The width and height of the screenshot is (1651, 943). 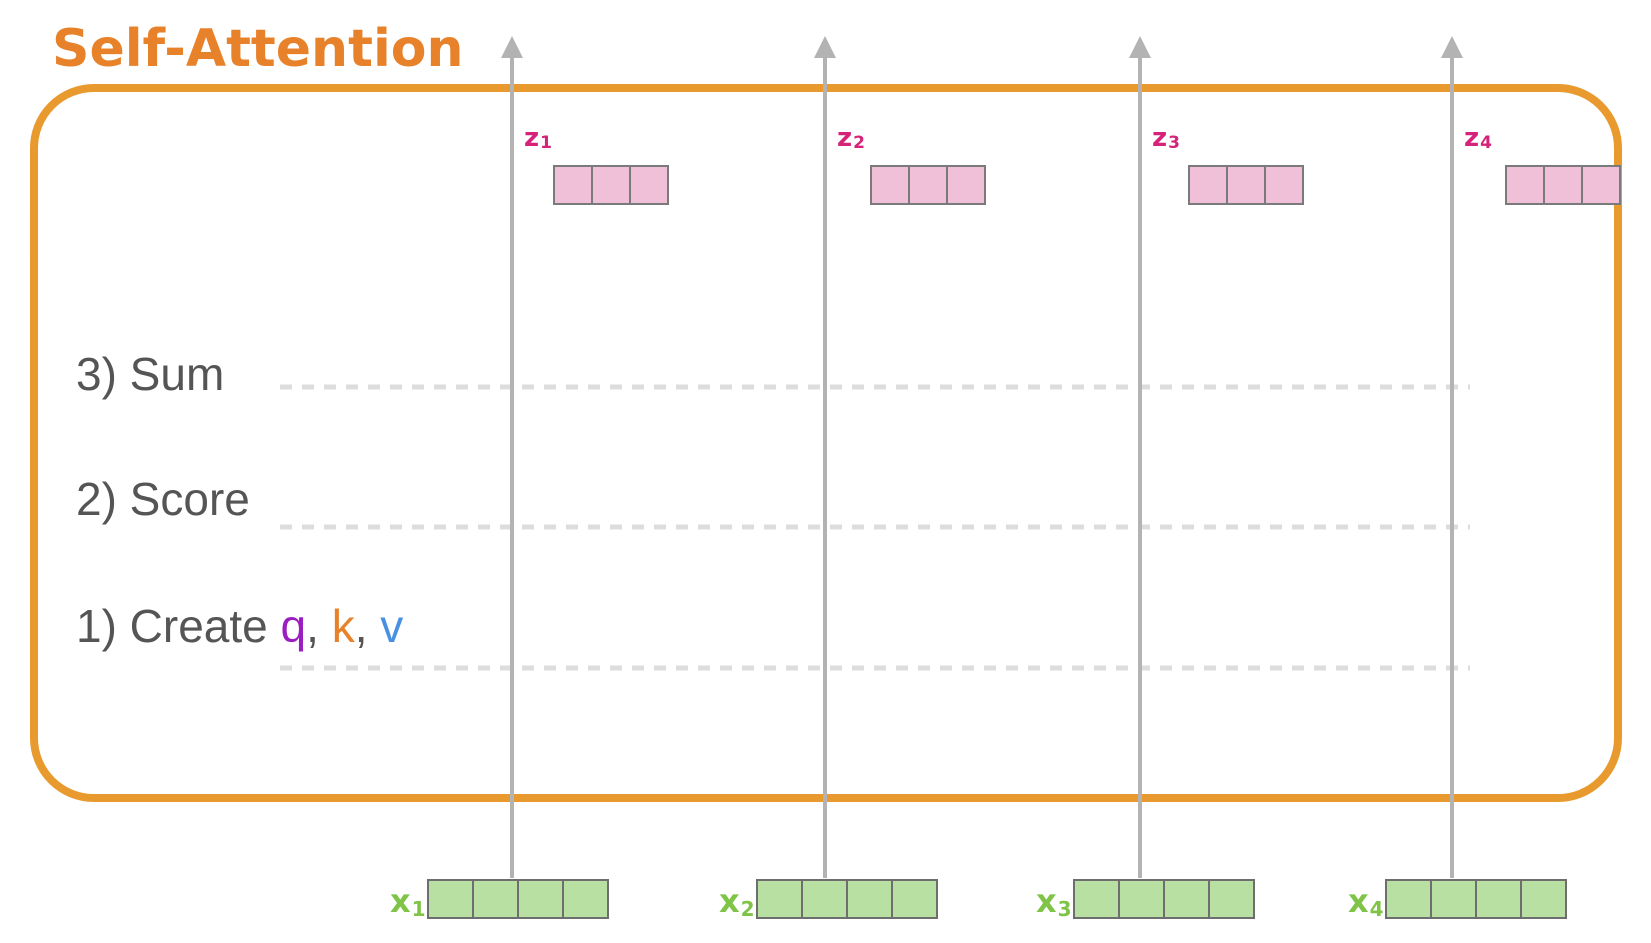 What do you see at coordinates (150, 374) in the screenshot?
I see `step-sum-label: 3) Sum` at bounding box center [150, 374].